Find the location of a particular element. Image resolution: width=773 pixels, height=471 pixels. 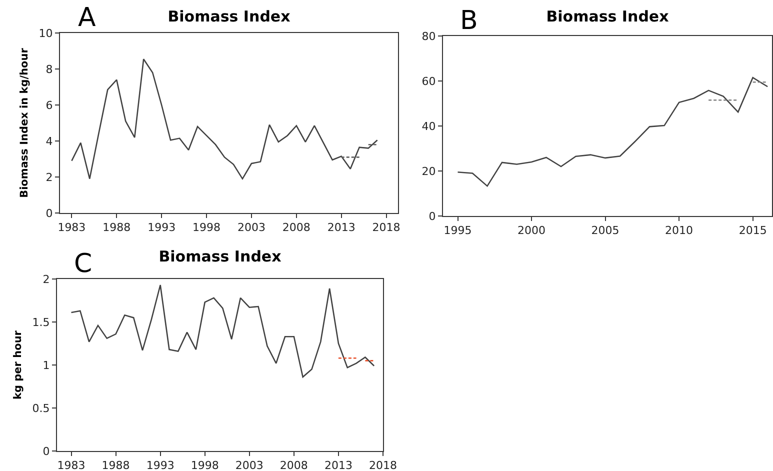

y-tick-label: 6 is located at coordinates (49, 105).